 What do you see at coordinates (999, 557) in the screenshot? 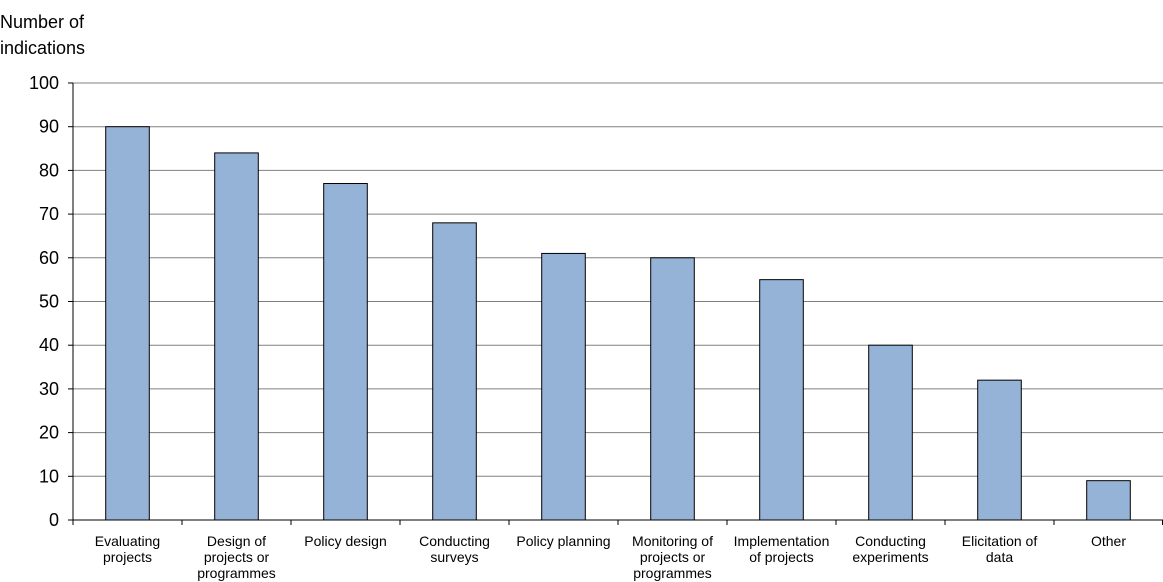
I see `x-tick-label-line: data` at bounding box center [999, 557].